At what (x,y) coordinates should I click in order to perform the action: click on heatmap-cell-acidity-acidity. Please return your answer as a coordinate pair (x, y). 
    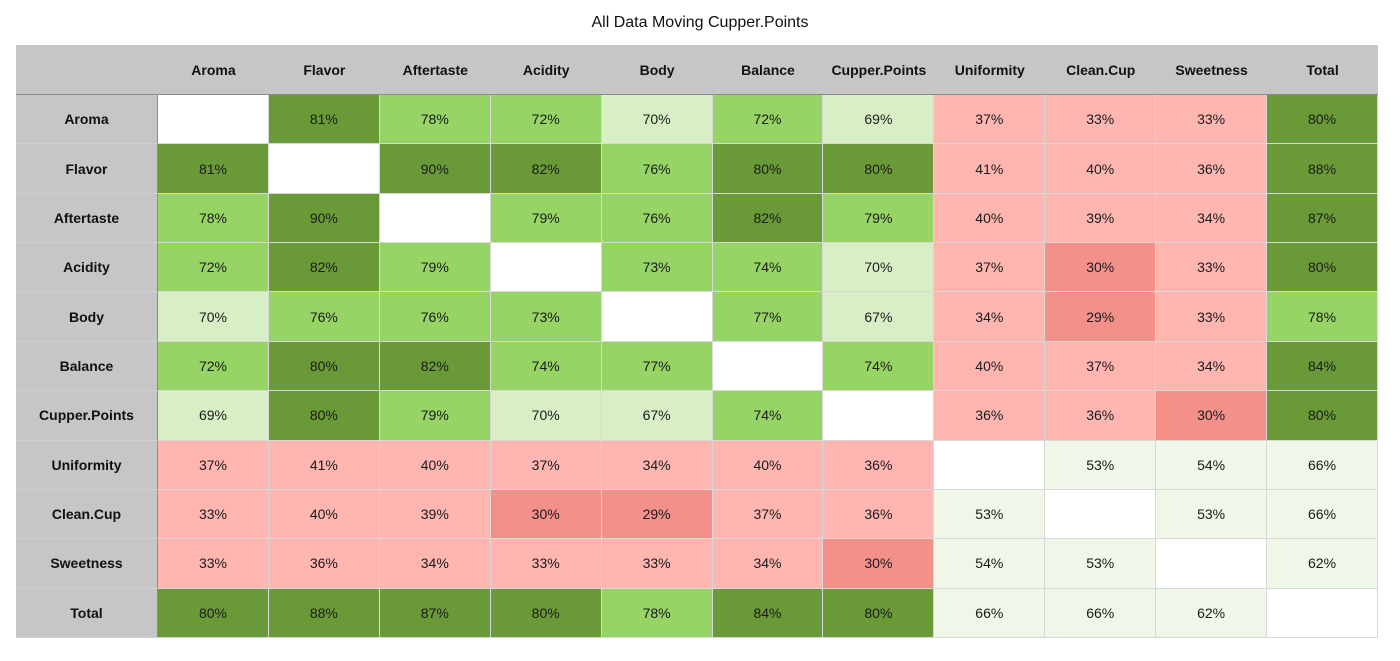
    Looking at the image, I should click on (546, 268).